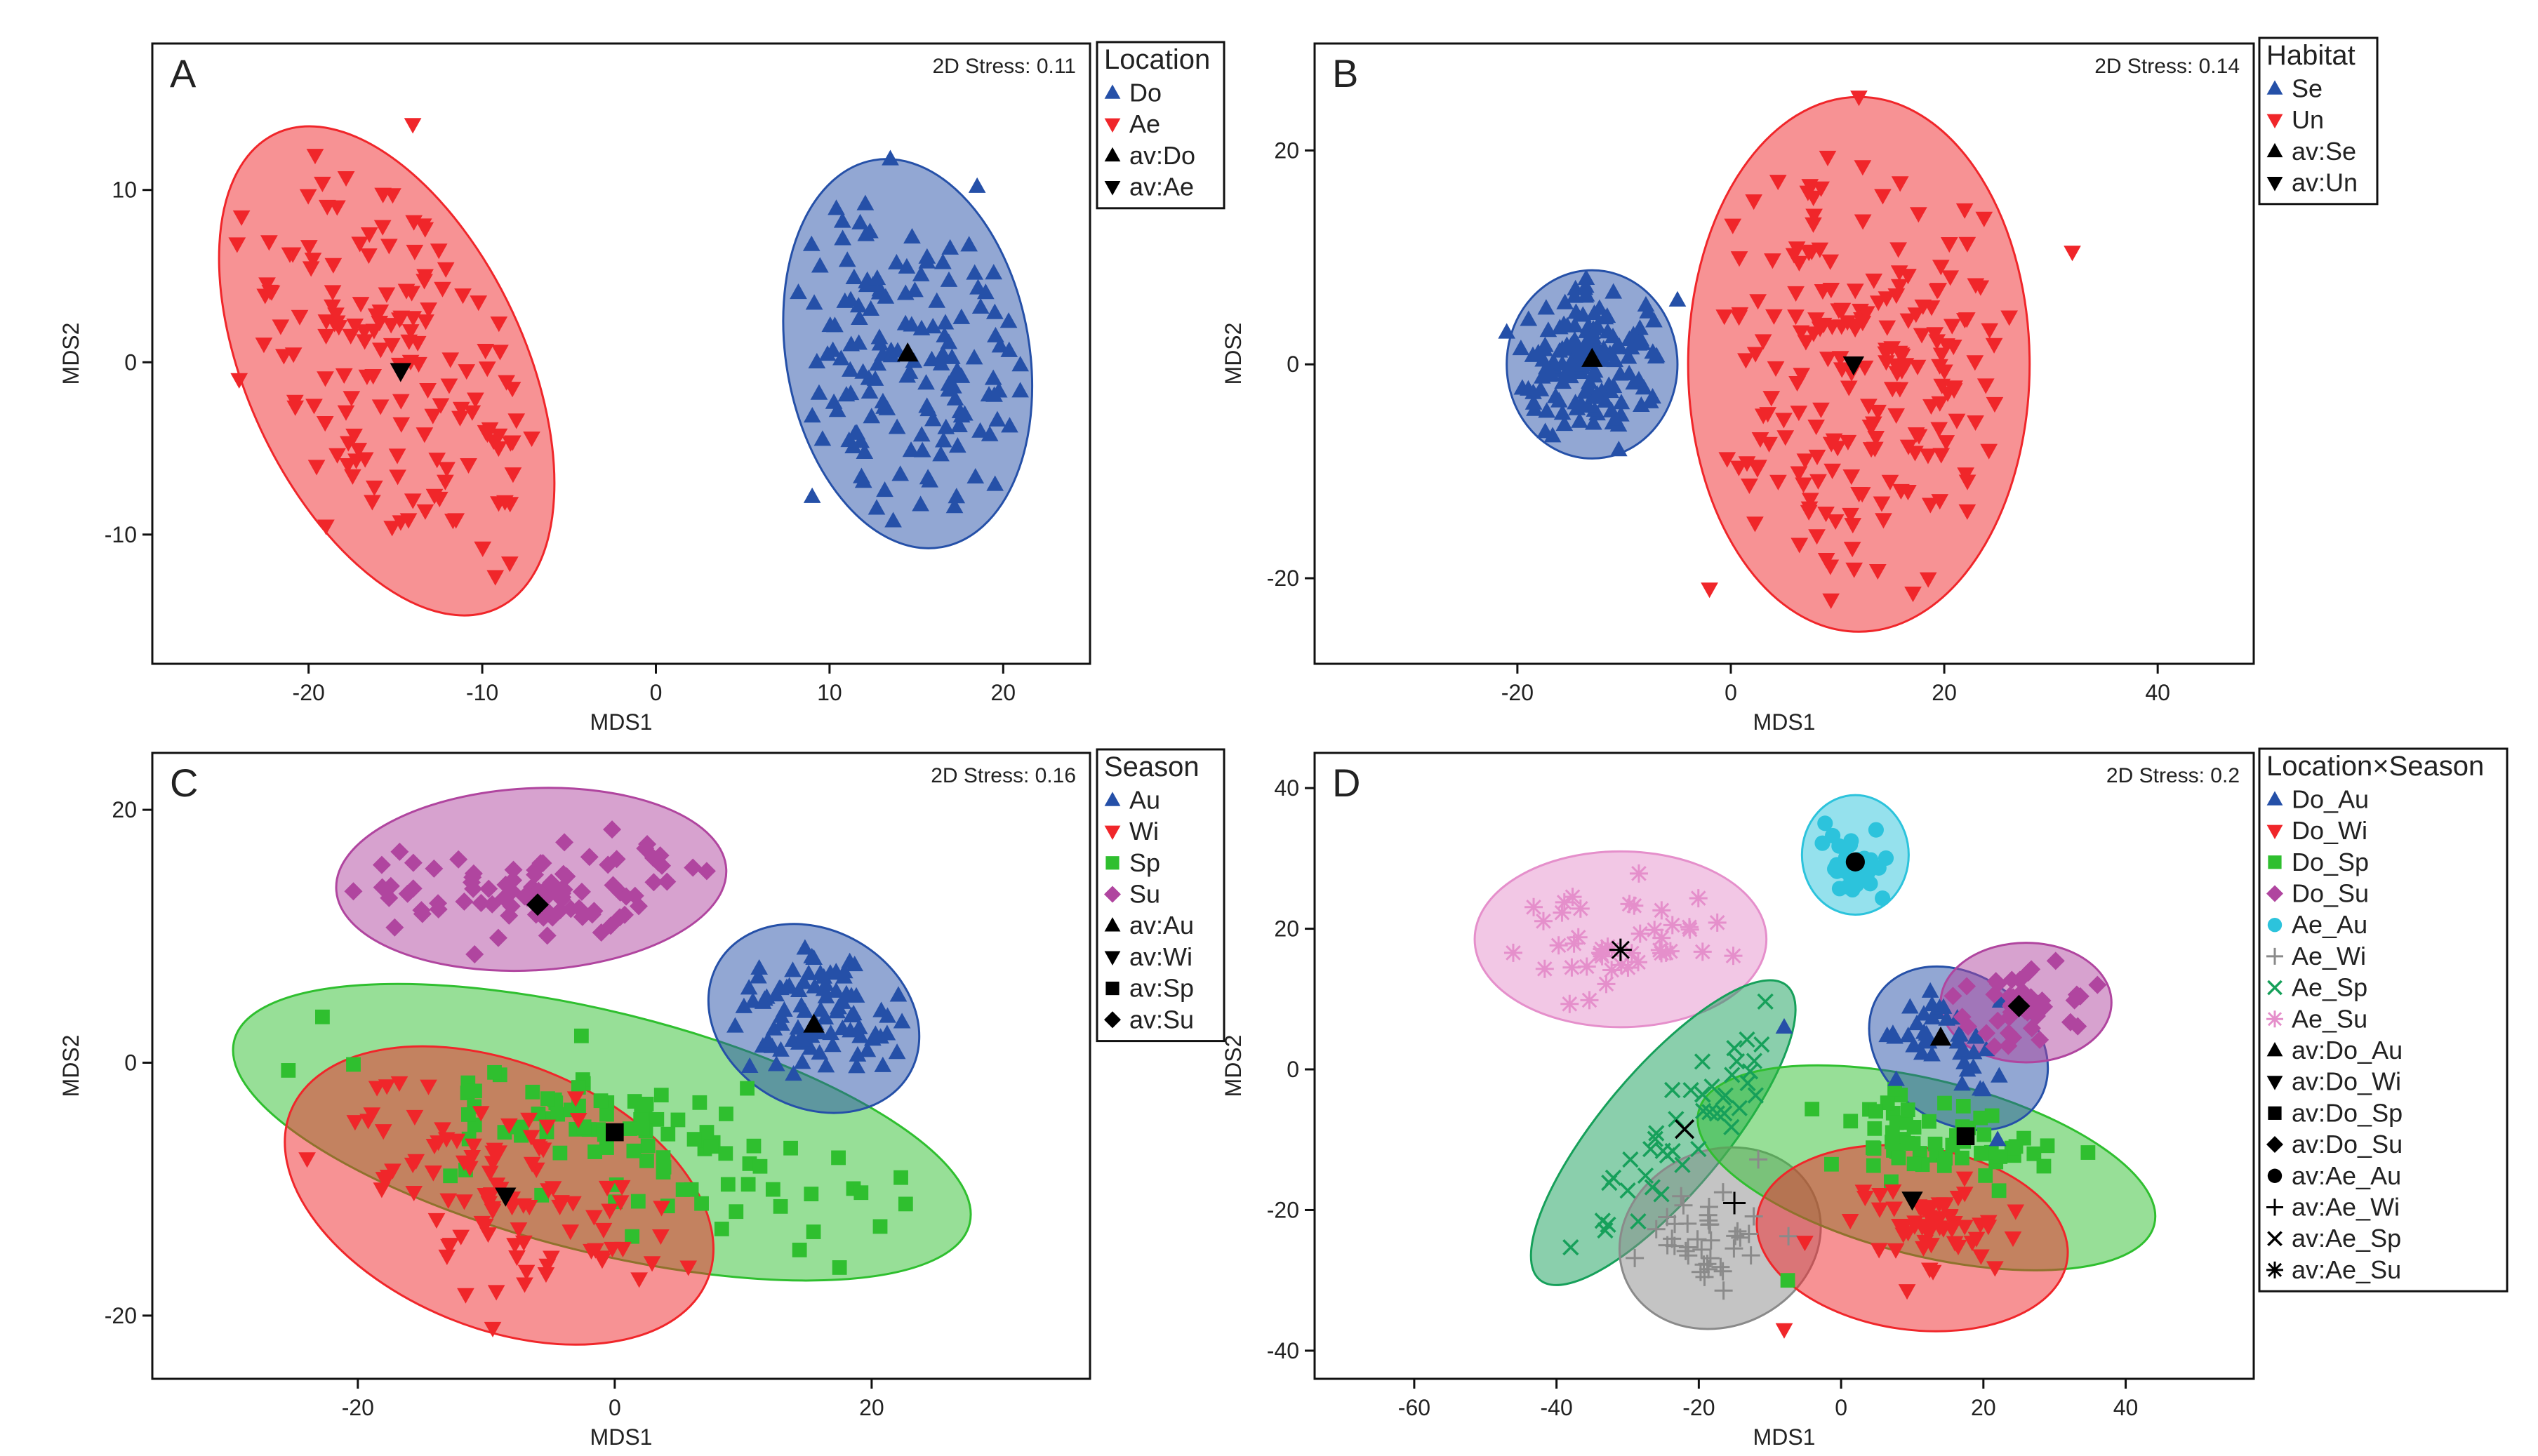 The image size is (2538, 1456). What do you see at coordinates (130, 1063) in the screenshot?
I see `y-tick-label: 0` at bounding box center [130, 1063].